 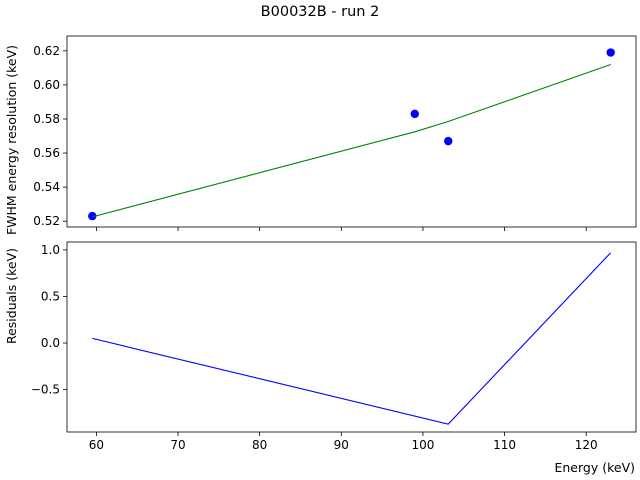 I want to click on y-tick-label: 0.58, so click(x=46, y=119).